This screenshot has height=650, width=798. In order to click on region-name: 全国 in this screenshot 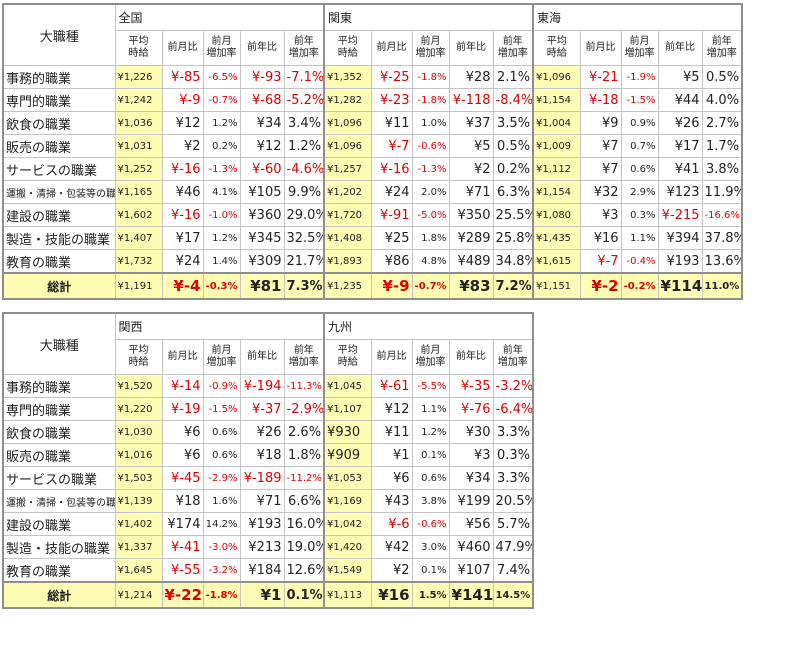, I will do `click(219, 17)`.